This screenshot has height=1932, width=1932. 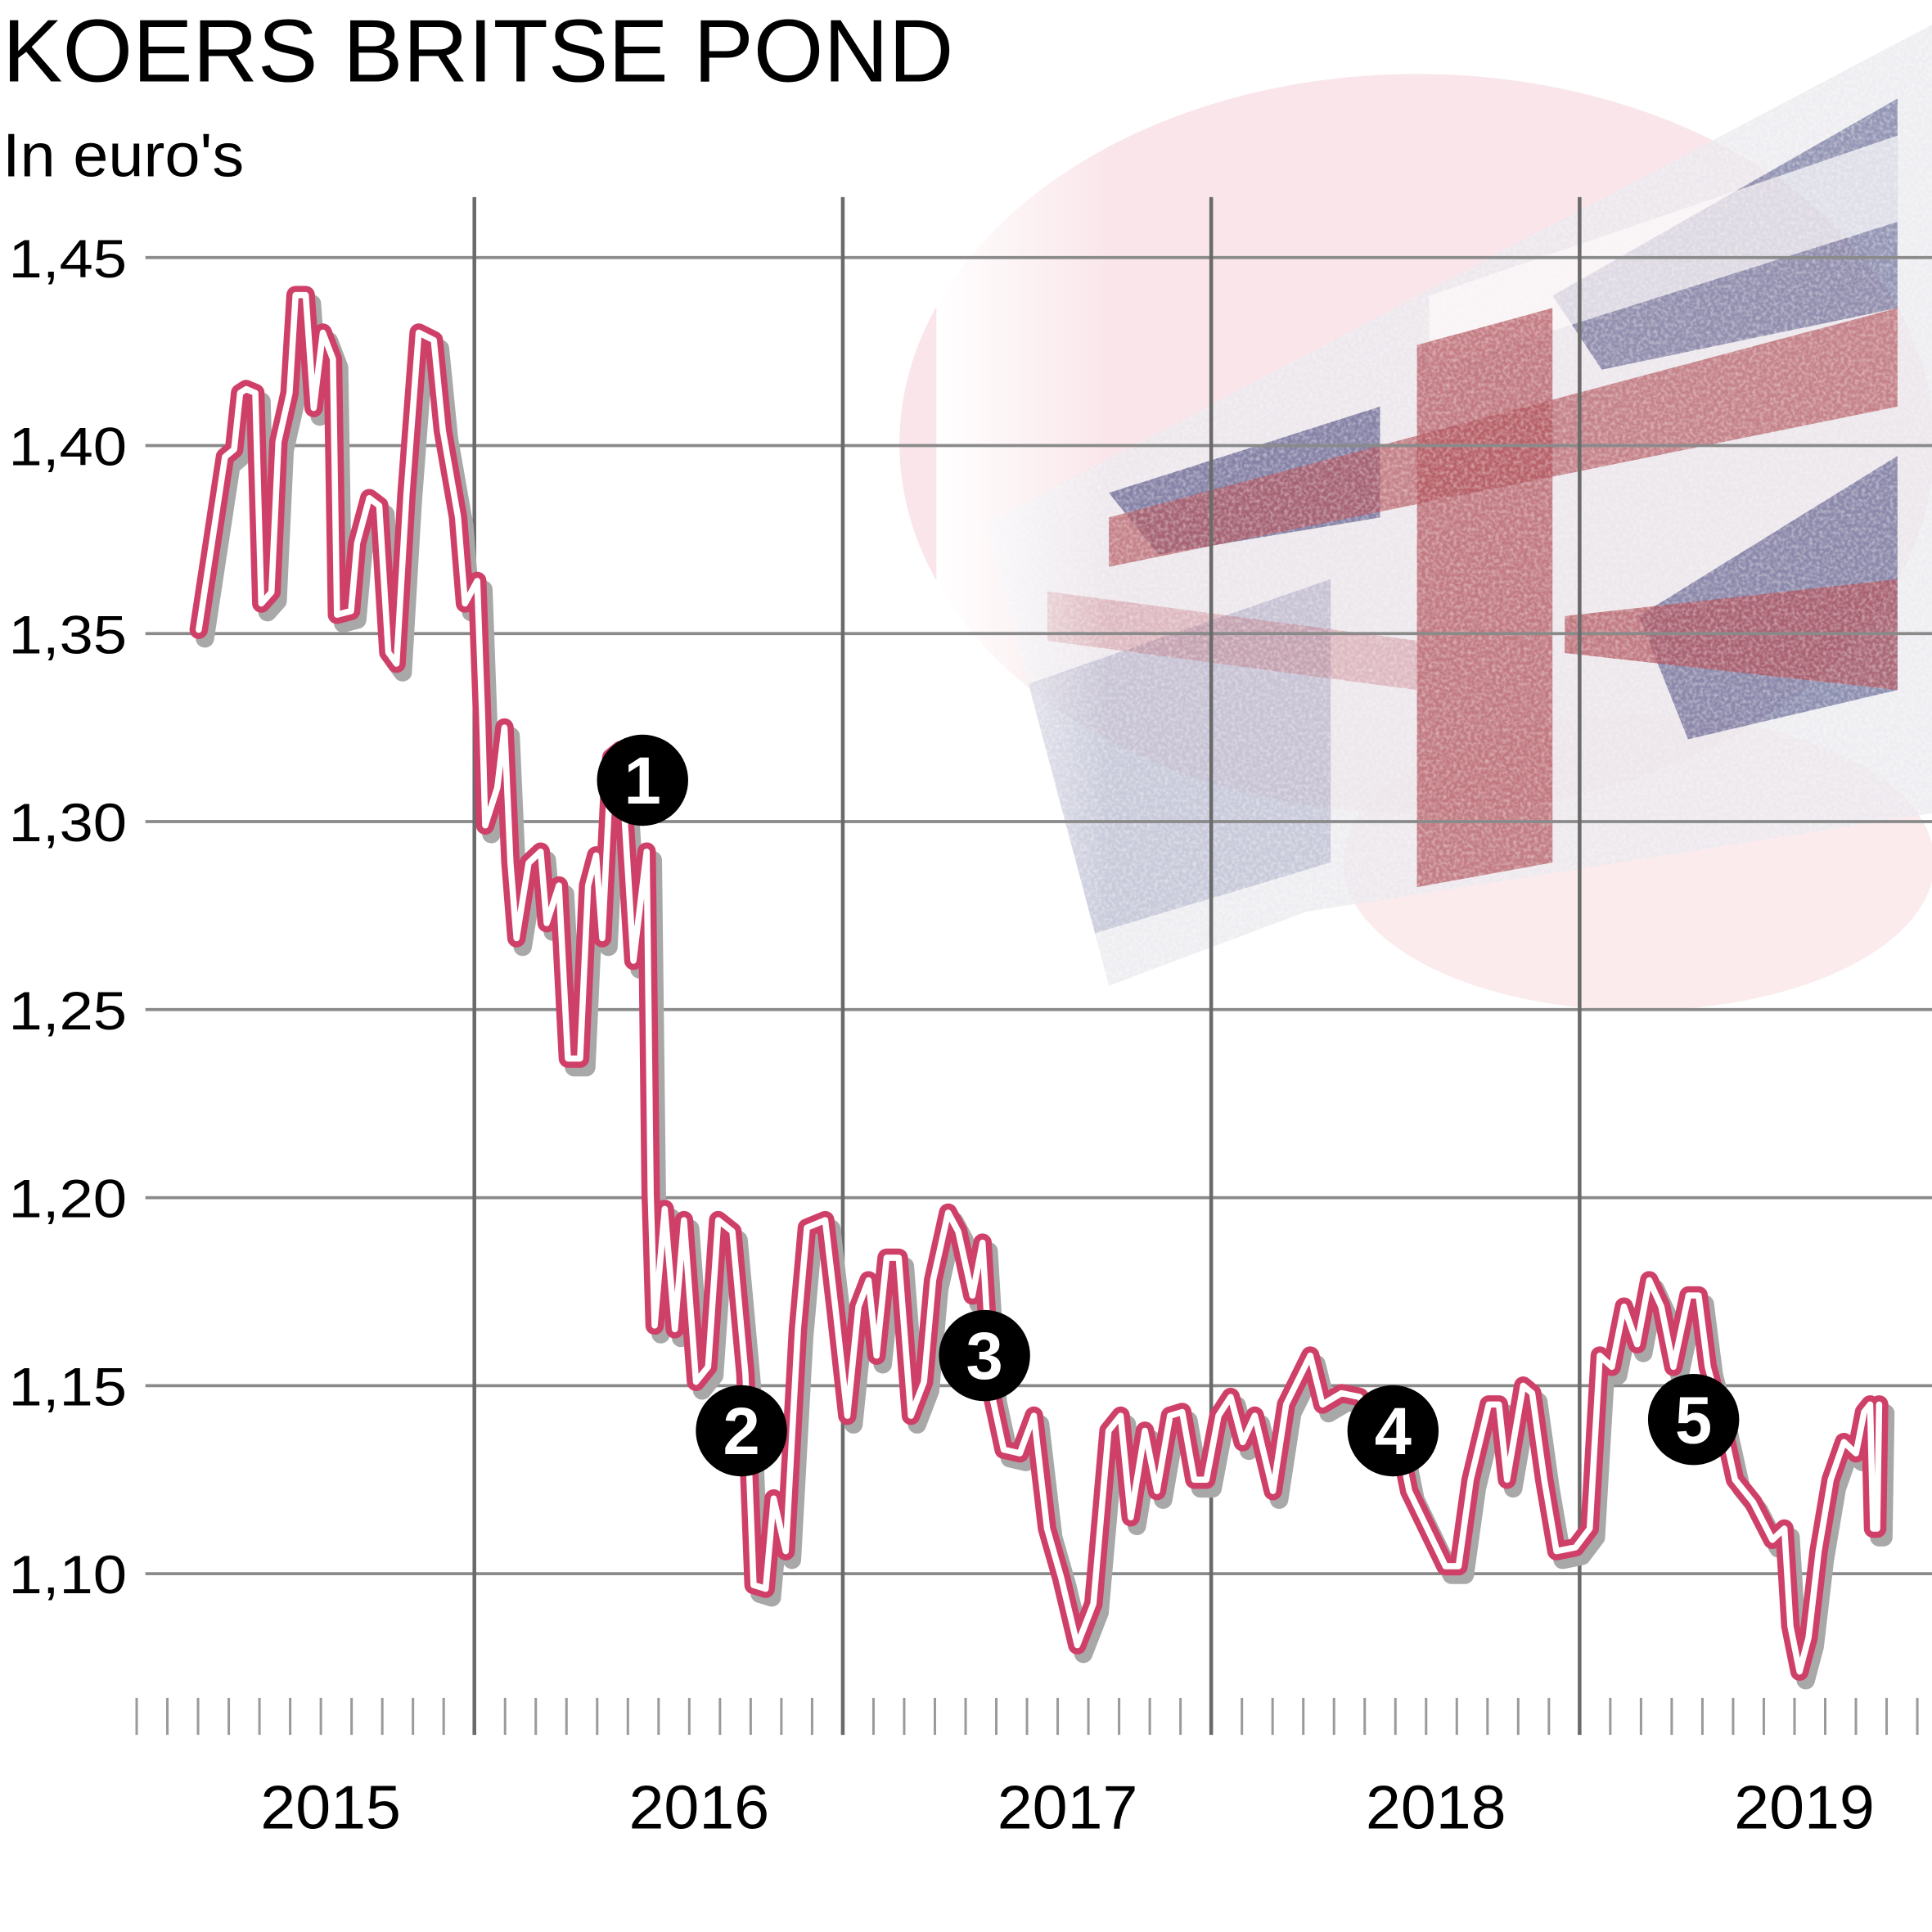 I want to click on x-axis: 2015 2016 2017 2018 2019, so click(x=1027, y=1770).